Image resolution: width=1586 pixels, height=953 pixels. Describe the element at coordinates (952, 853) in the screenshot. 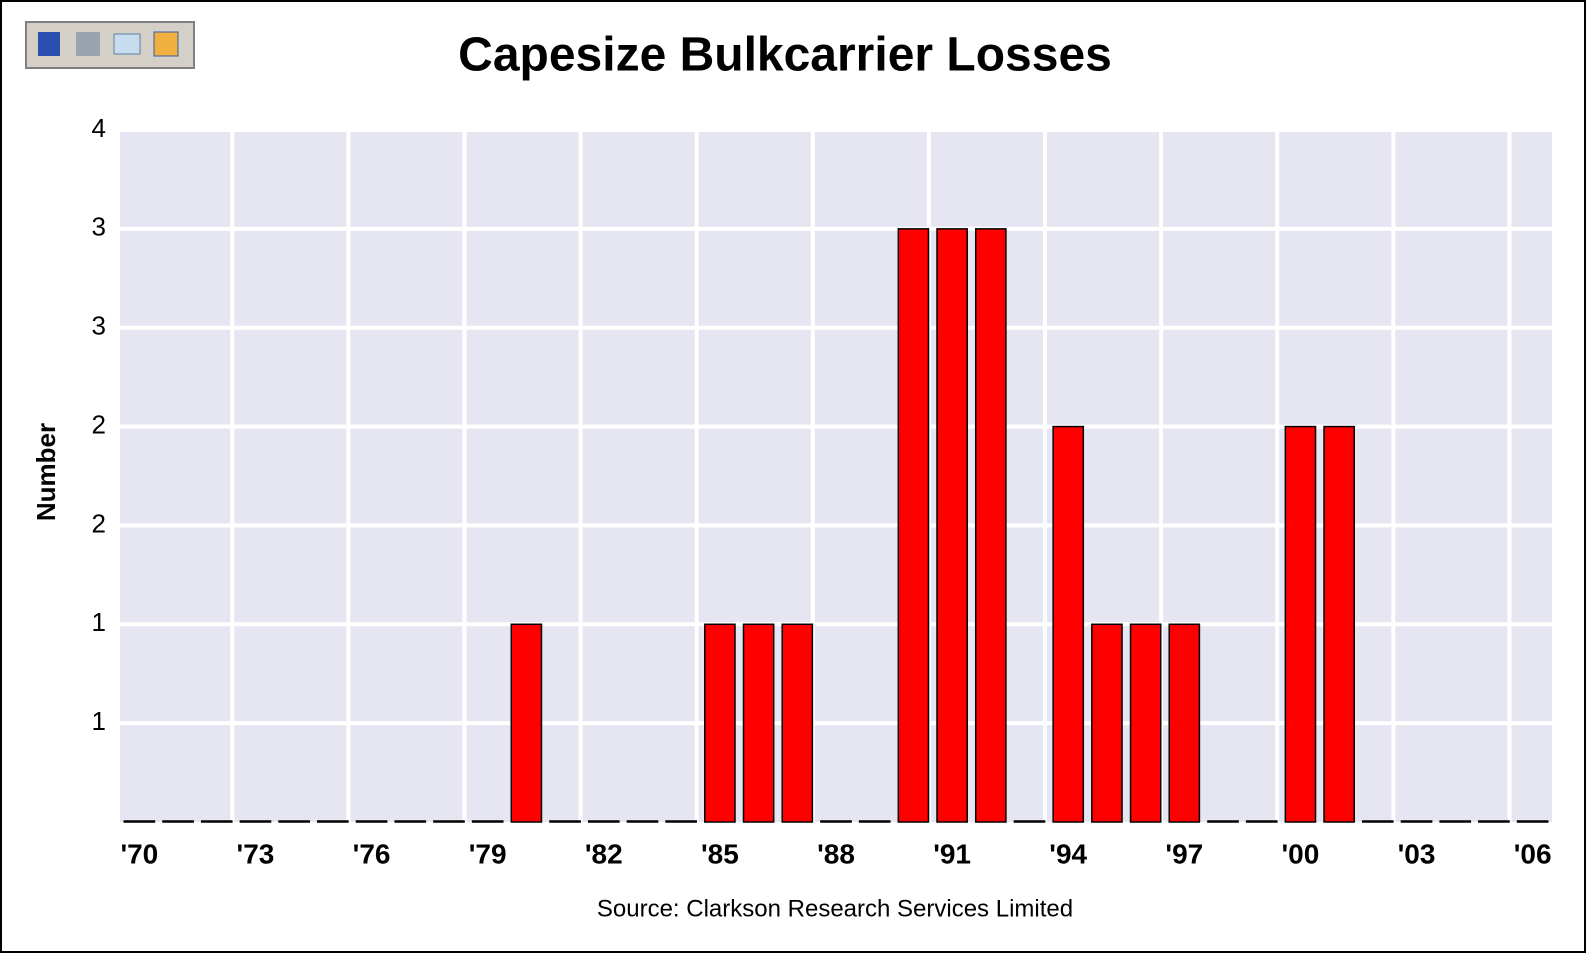

I see `x-tick-label: '91` at that location.